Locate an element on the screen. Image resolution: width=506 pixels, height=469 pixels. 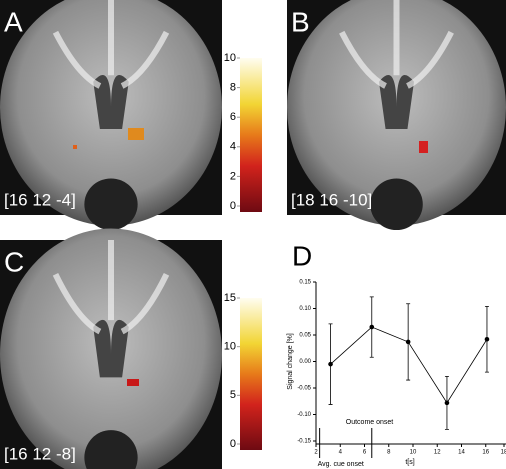
panel-letter: B is located at coordinates (300, 21).